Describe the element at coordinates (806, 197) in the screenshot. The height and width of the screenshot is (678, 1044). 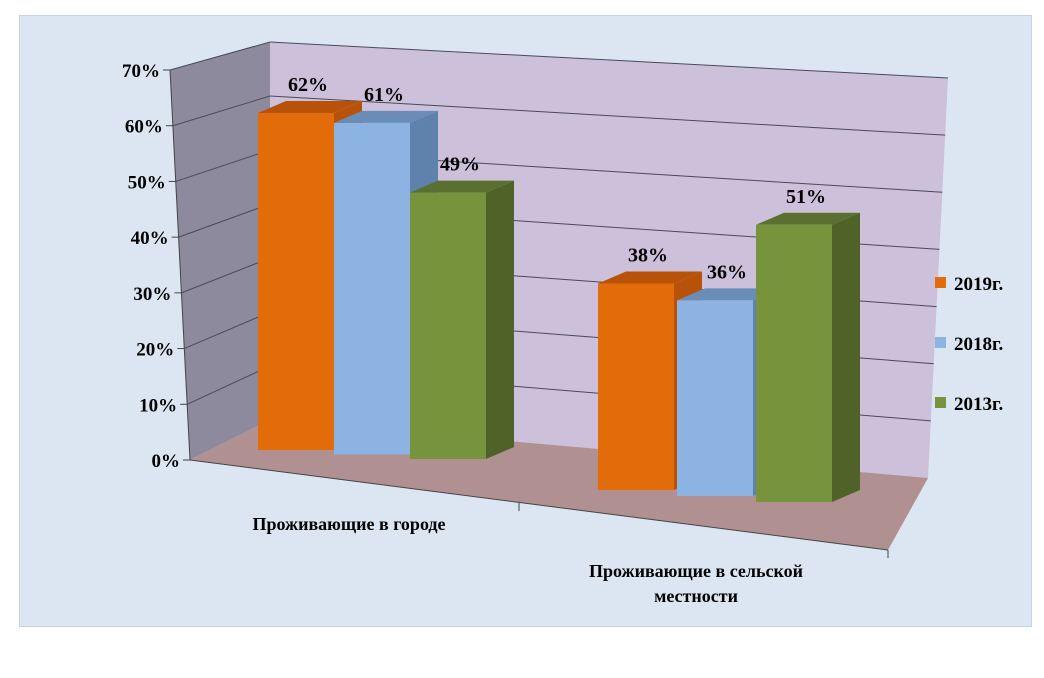
I see `data-label: 51%` at that location.